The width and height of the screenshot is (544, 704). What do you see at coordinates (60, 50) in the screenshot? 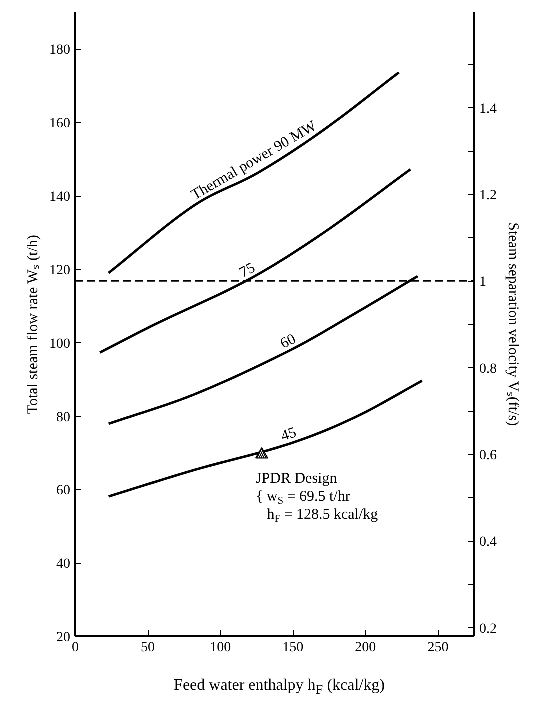
I see `y-tick-label: 180` at bounding box center [60, 50].